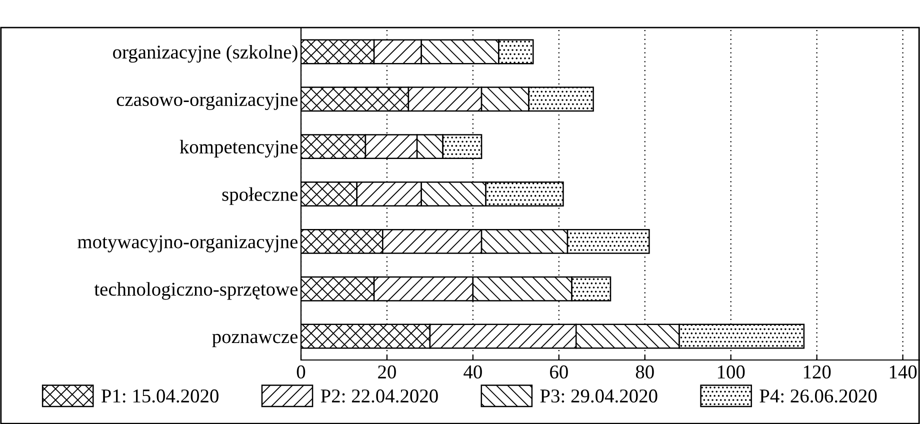  I want to click on legend-label: P2: 22.04.2020, so click(379, 396).